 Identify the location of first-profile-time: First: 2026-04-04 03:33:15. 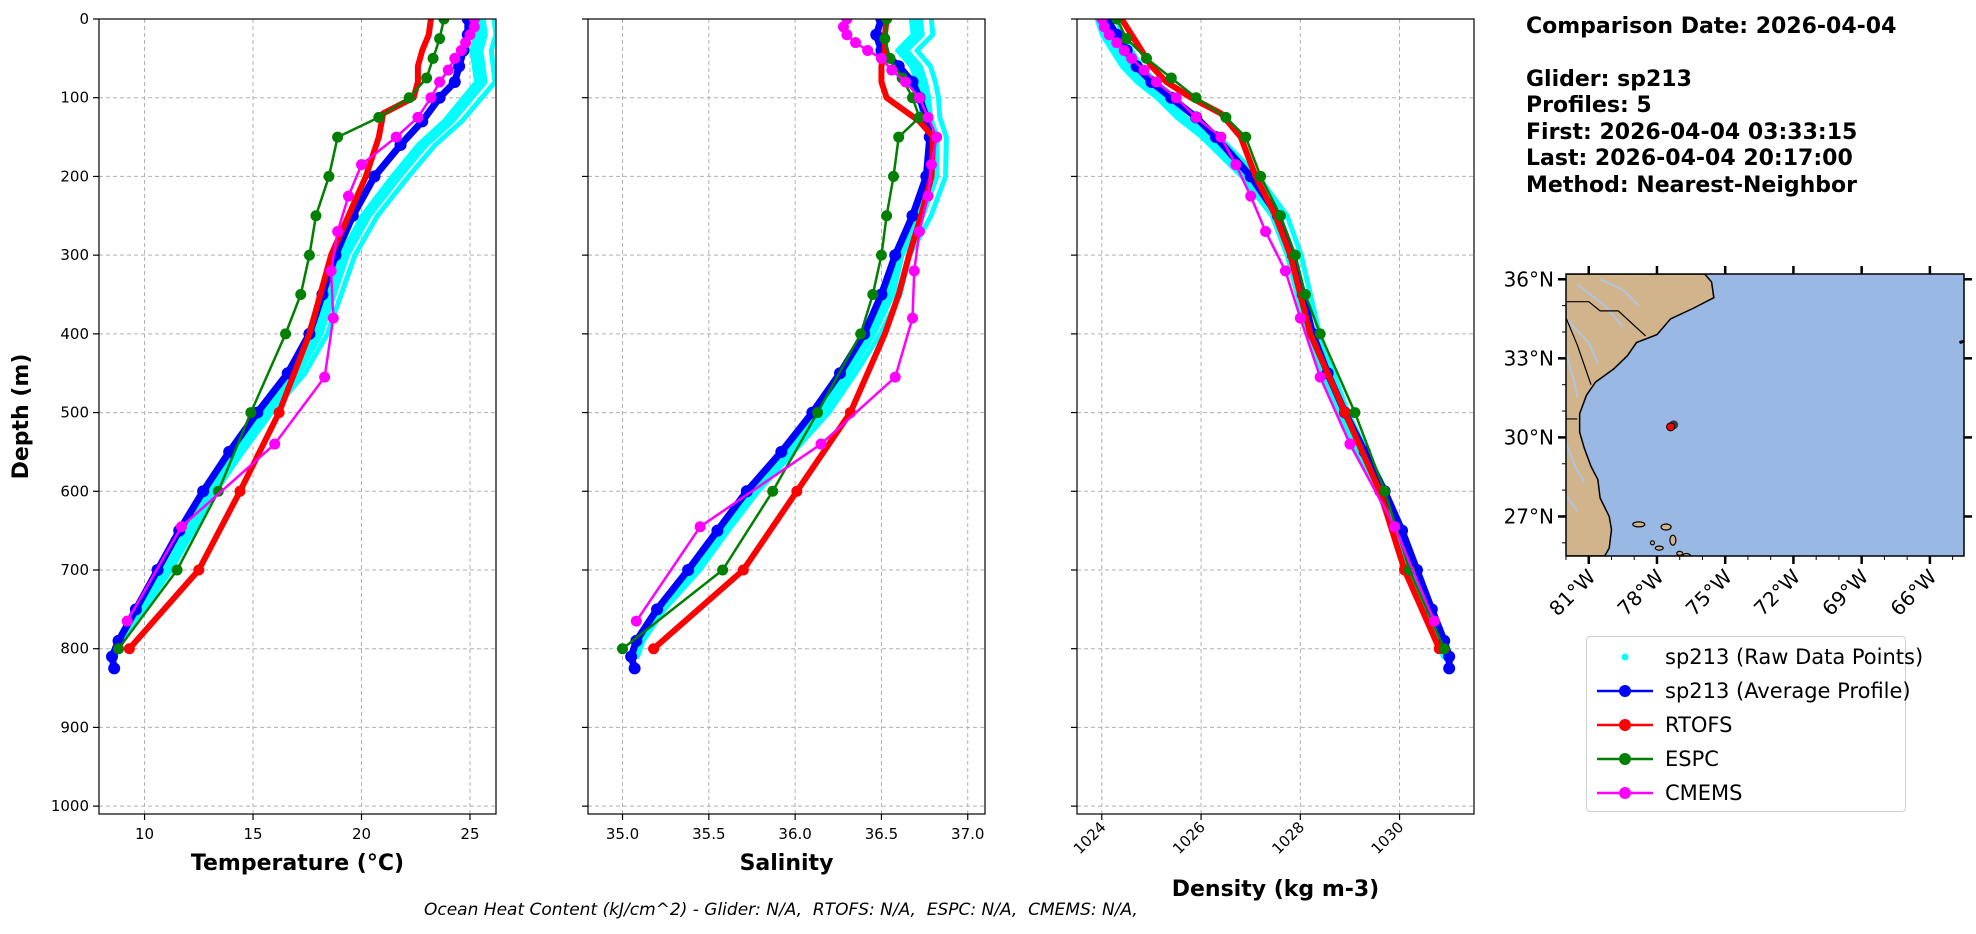
(1692, 132).